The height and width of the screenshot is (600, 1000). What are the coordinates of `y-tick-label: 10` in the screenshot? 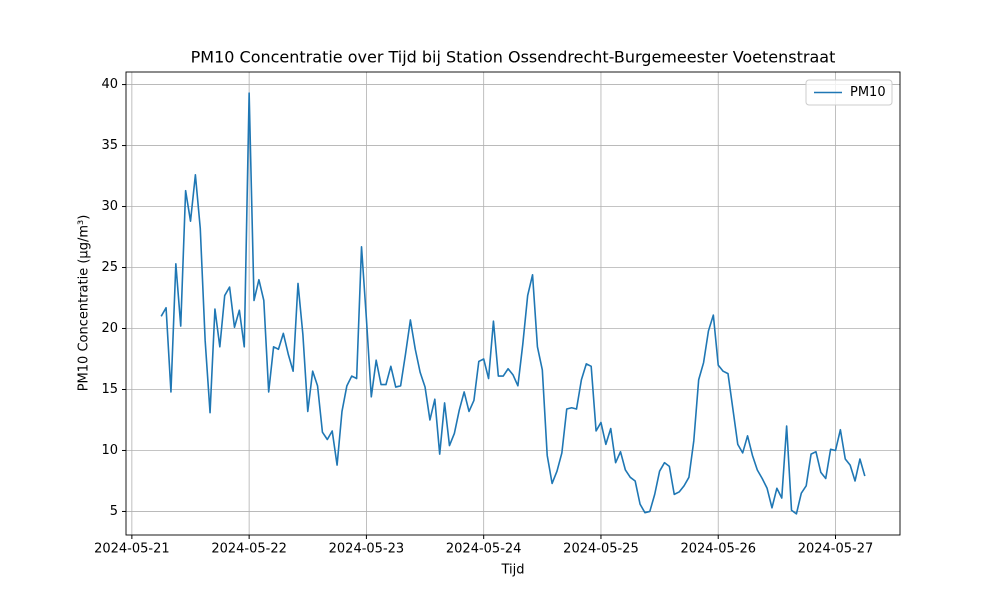 It's located at (109, 450).